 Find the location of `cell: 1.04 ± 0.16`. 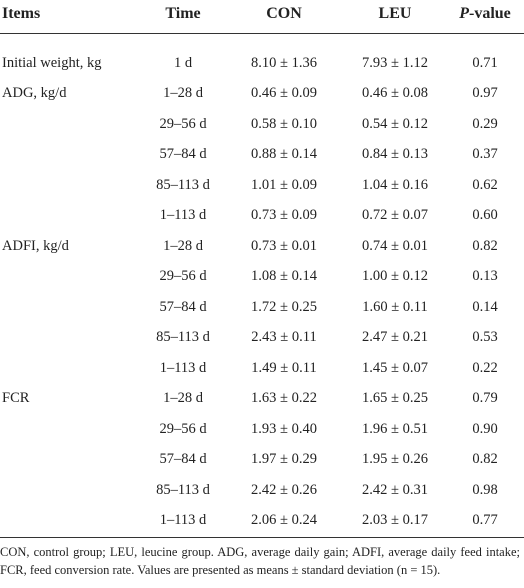

cell: 1.04 ± 0.16 is located at coordinates (395, 184).